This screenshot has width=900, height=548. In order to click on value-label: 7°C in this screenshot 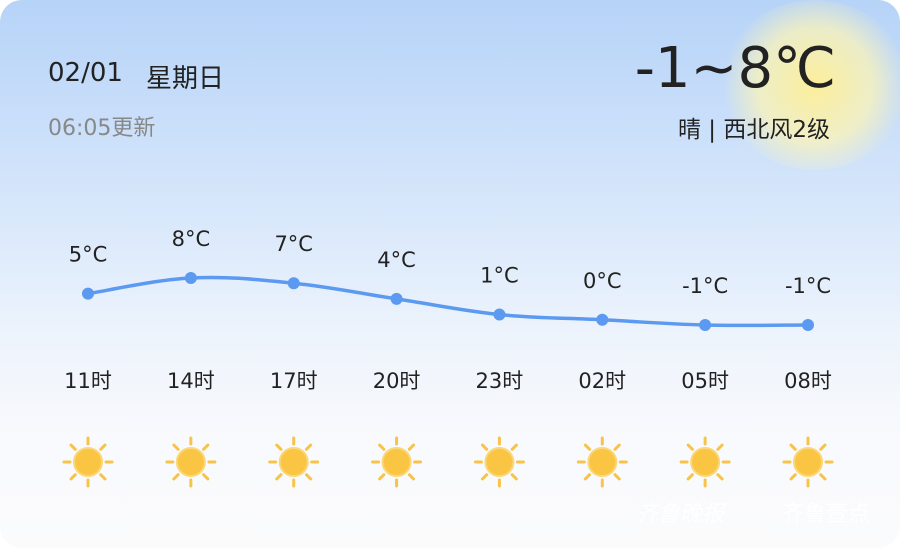, I will do `click(293, 244)`.